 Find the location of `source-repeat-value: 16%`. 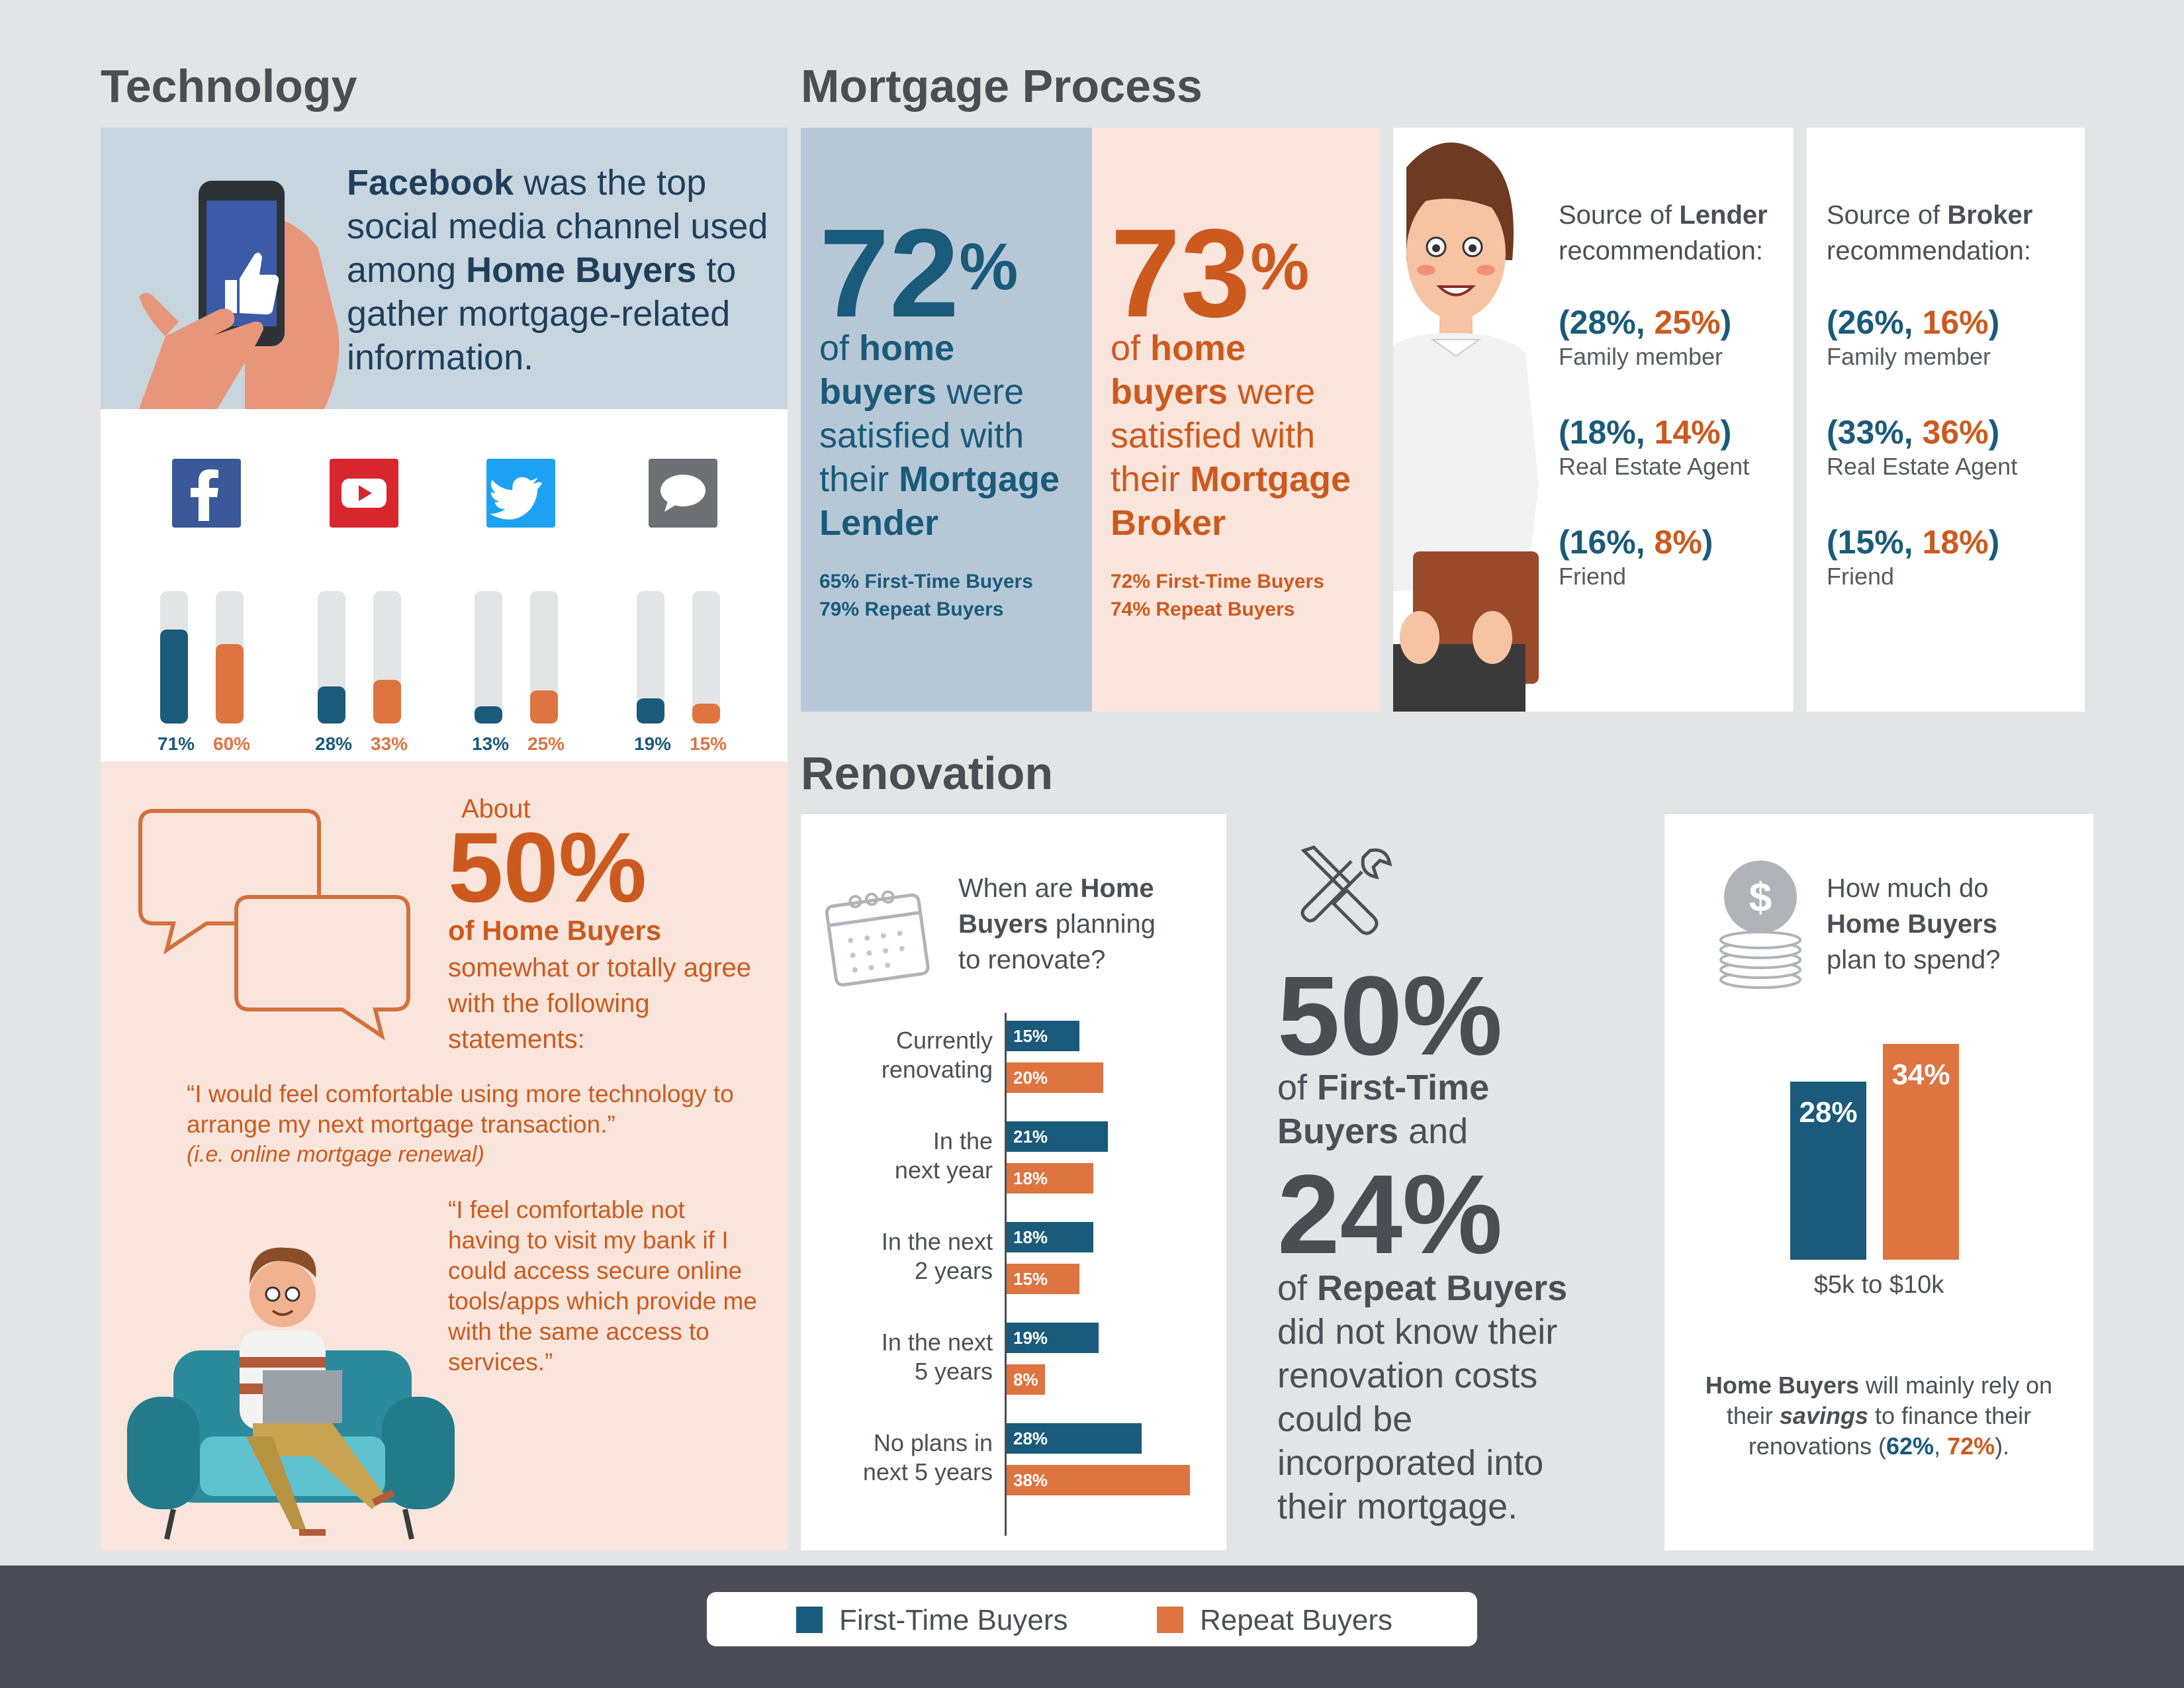

source-repeat-value: 16% is located at coordinates (1955, 322).